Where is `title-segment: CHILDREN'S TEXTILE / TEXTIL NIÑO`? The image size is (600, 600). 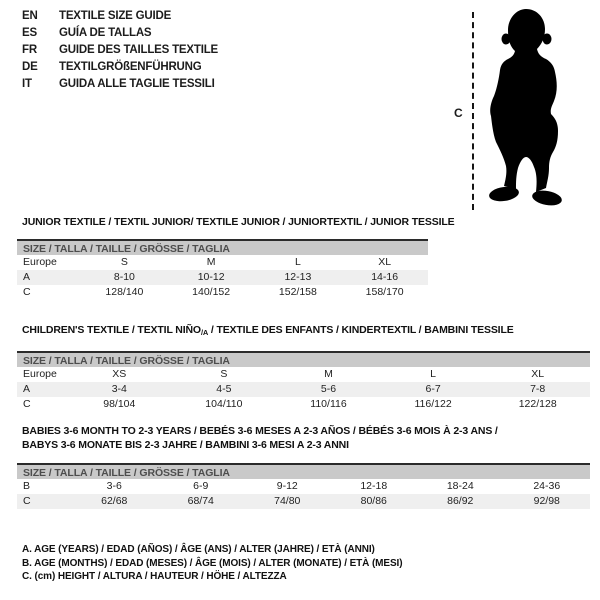
title-segment: CHILDREN'S TEXTILE / TEXTIL NIÑO is located at coordinates (111, 330).